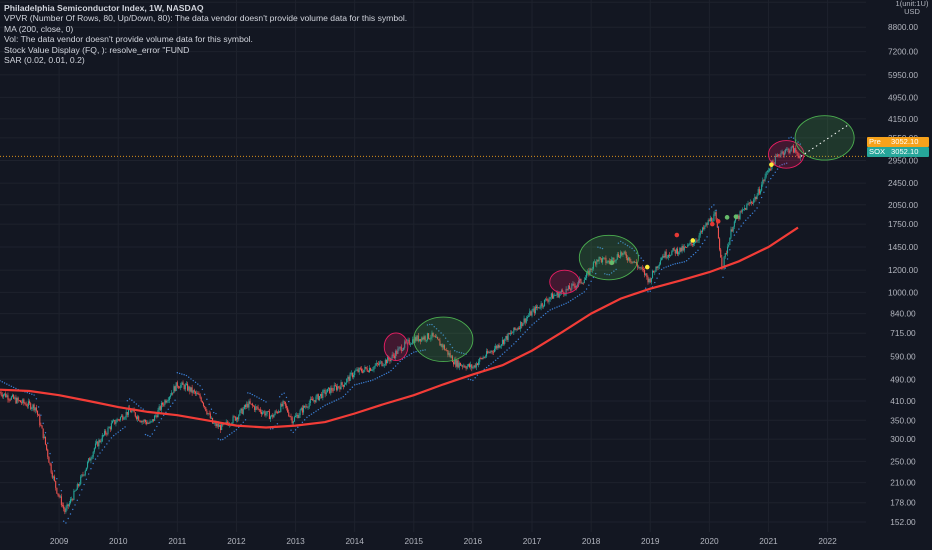  What do you see at coordinates (875, 141) in the screenshot?
I see `pre-tag-name: Pre` at bounding box center [875, 141].